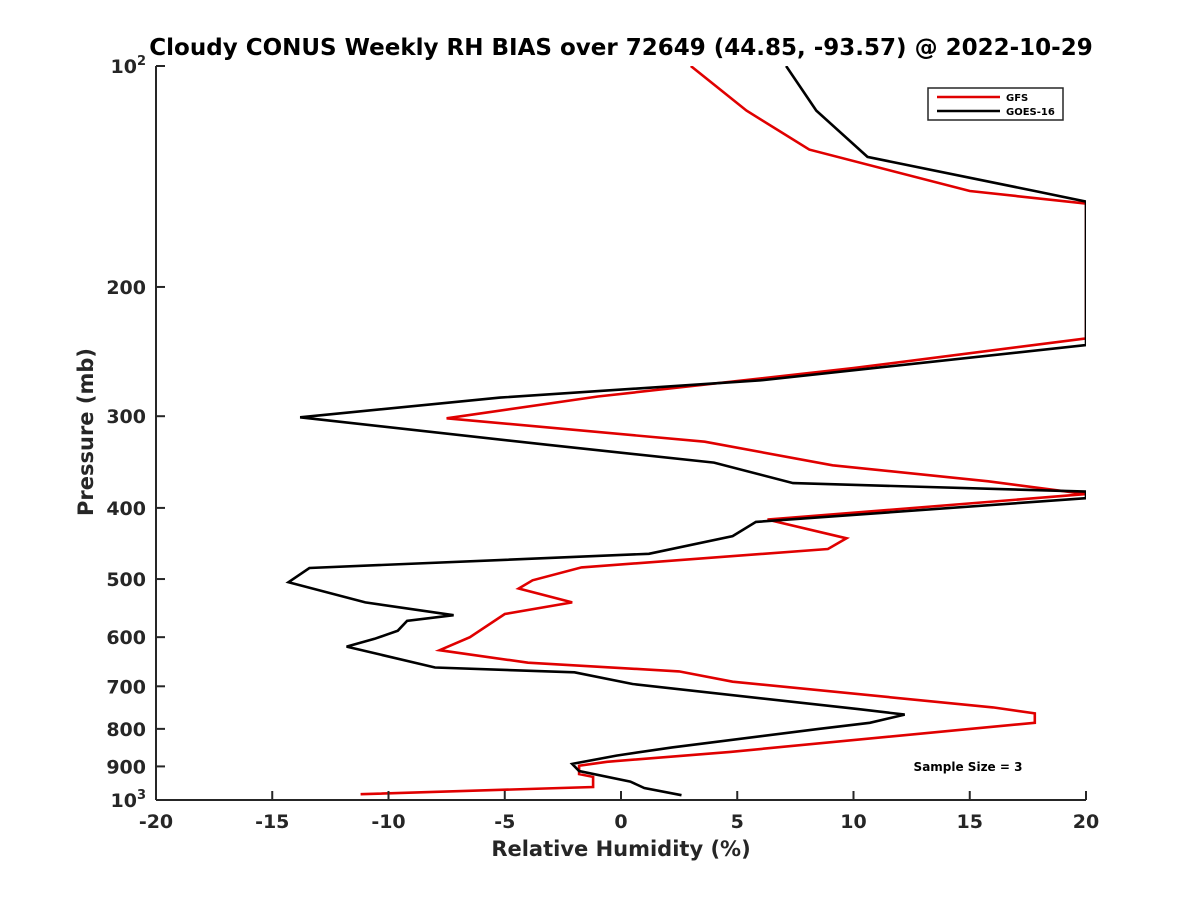  Describe the element at coordinates (272, 822) in the screenshot. I see `x-tick-label: -15` at that location.